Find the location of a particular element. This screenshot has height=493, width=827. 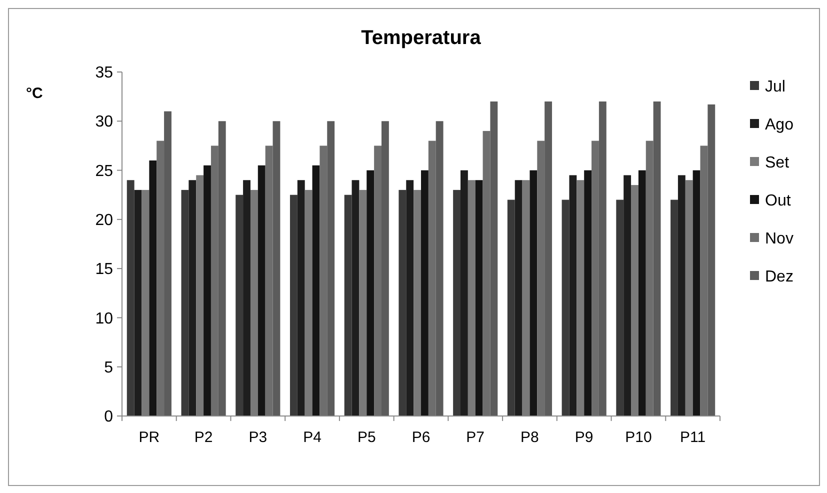

y-tick-label: 0 is located at coordinates (109, 417).